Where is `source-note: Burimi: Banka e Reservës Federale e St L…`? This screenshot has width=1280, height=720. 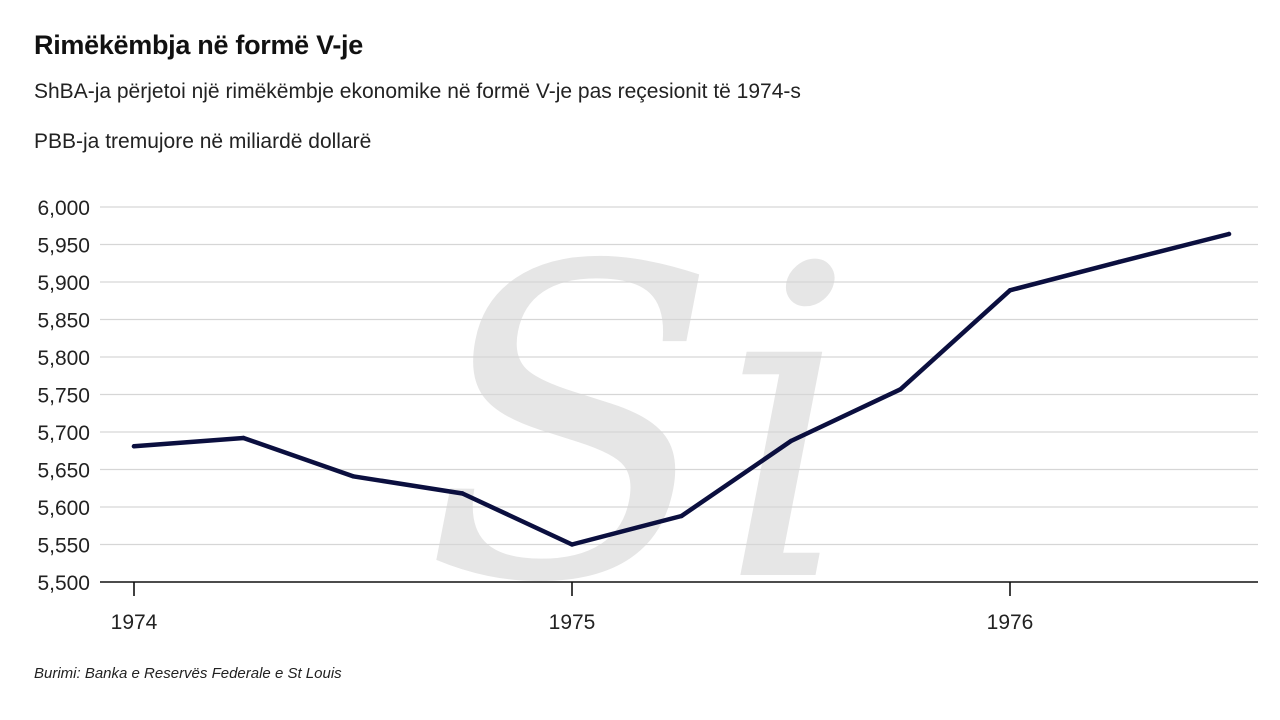
source-note: Burimi: Banka e Reservës Federale e St L… is located at coordinates (188, 673).